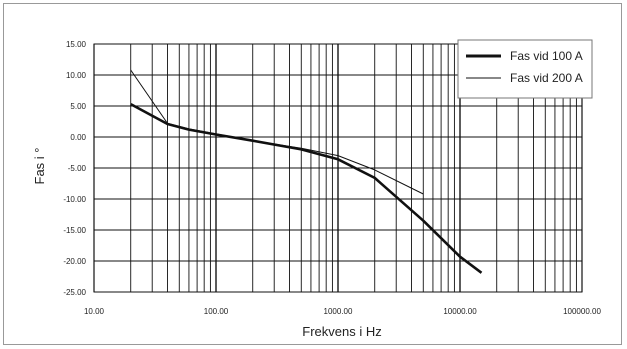  Describe the element at coordinates (76, 75) in the screenshot. I see `y-tick-label: 10.00` at that location.